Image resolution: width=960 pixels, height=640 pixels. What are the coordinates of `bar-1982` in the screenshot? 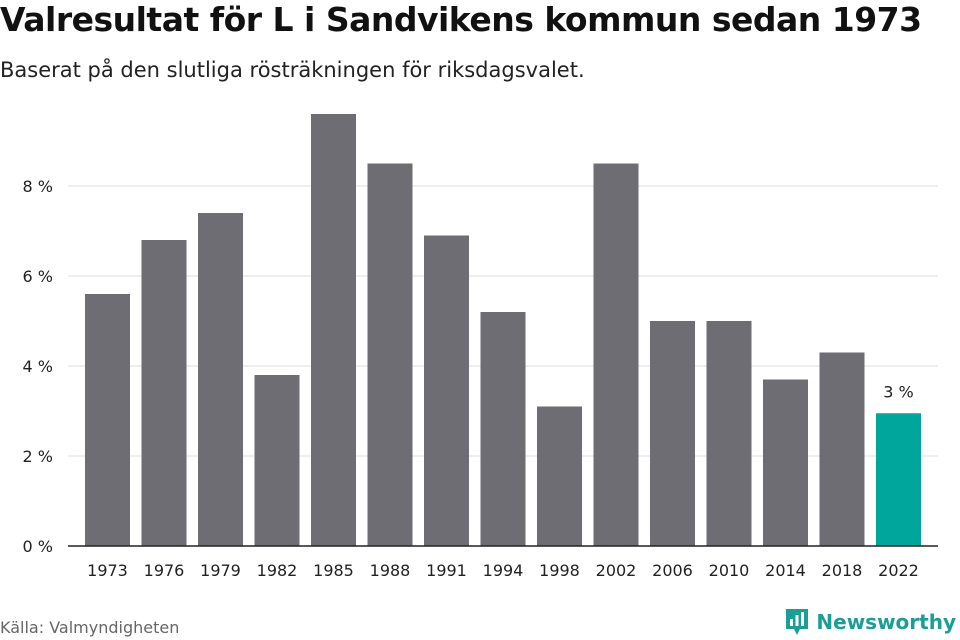 It's located at (277, 460).